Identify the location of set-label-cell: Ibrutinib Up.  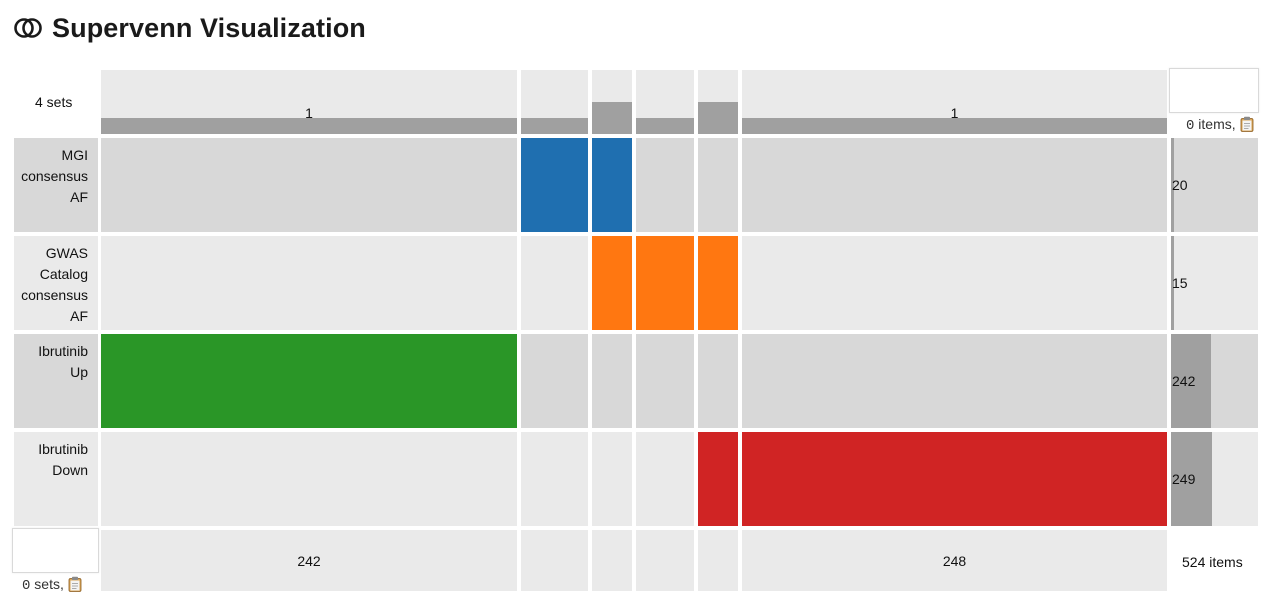
(56, 381).